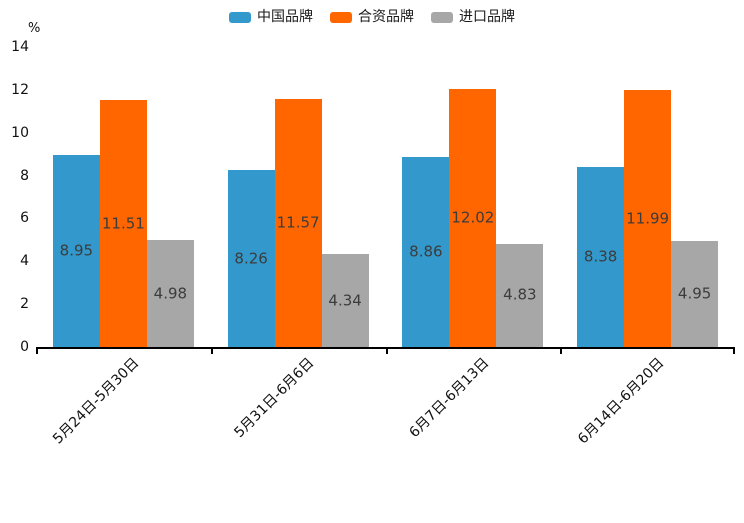  I want to click on legend-label: 中国品牌, so click(285, 17).